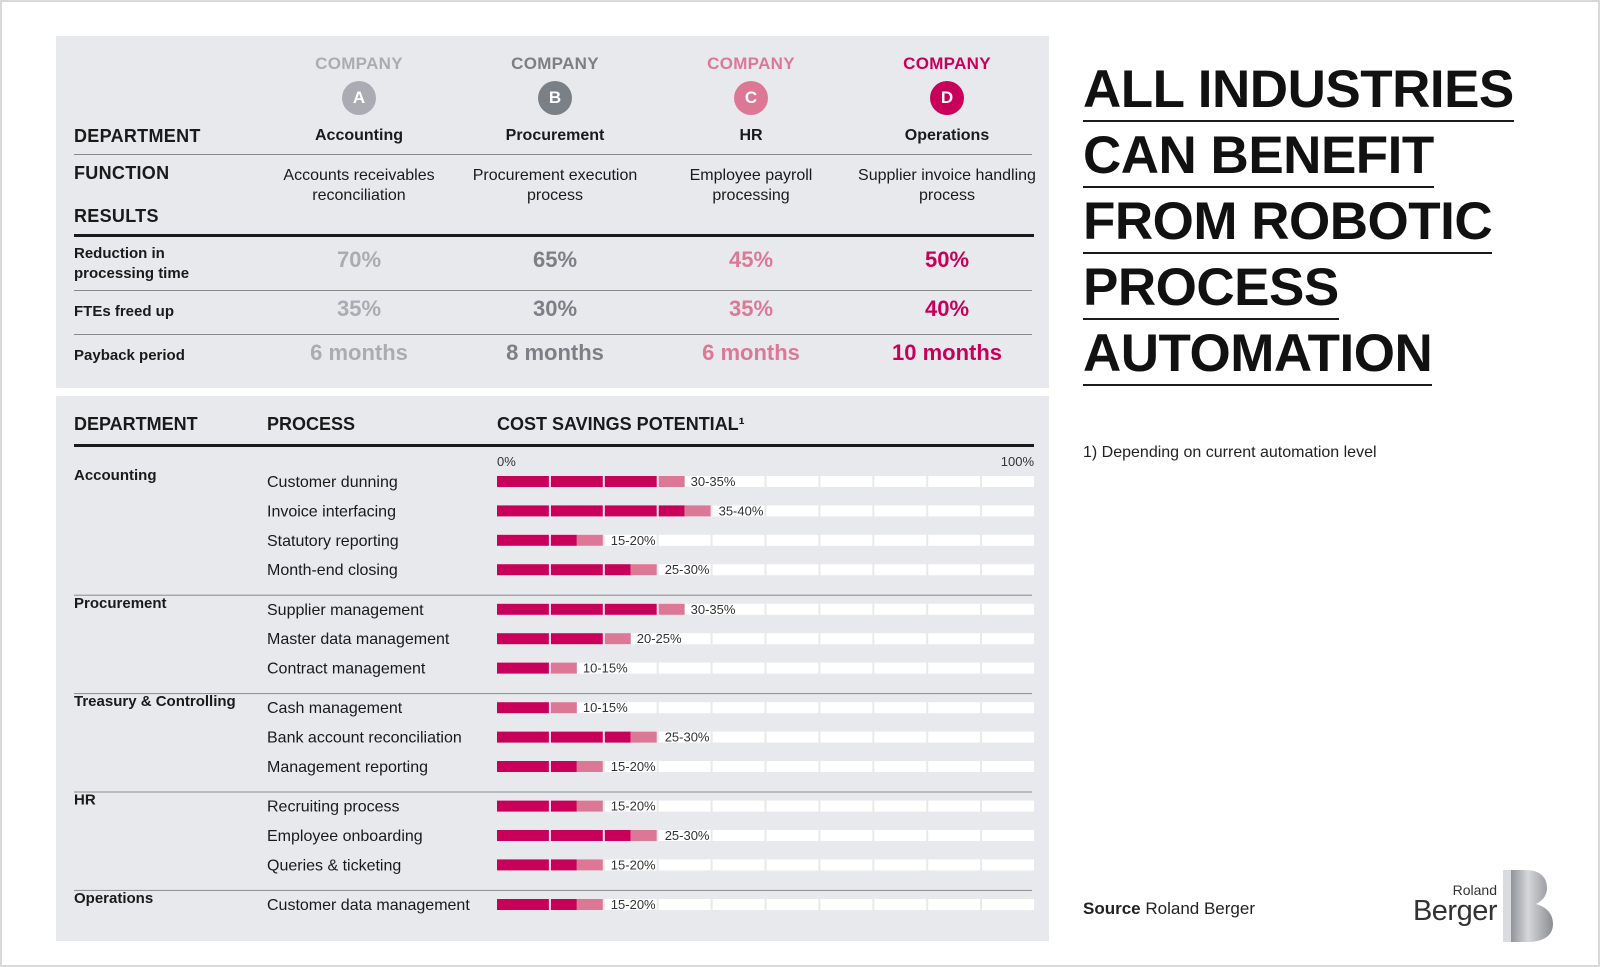 The image size is (1600, 967). I want to click on company-c-label: COMPANY, so click(751, 63).